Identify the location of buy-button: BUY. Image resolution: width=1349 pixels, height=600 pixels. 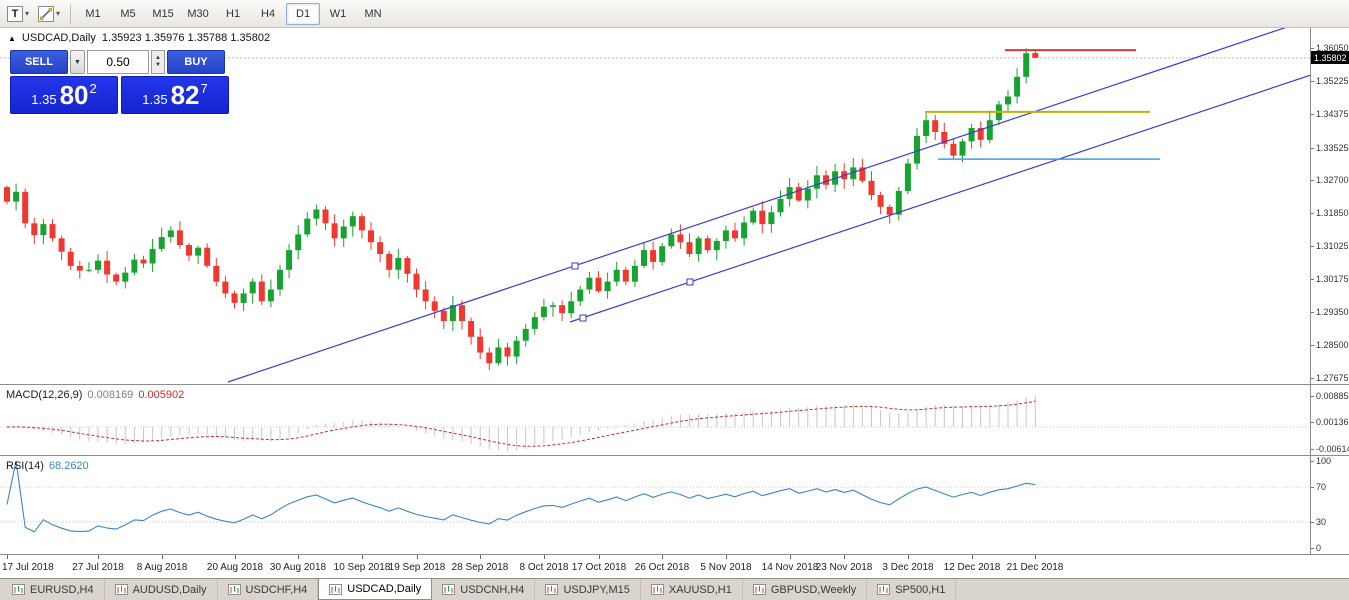
(196, 62).